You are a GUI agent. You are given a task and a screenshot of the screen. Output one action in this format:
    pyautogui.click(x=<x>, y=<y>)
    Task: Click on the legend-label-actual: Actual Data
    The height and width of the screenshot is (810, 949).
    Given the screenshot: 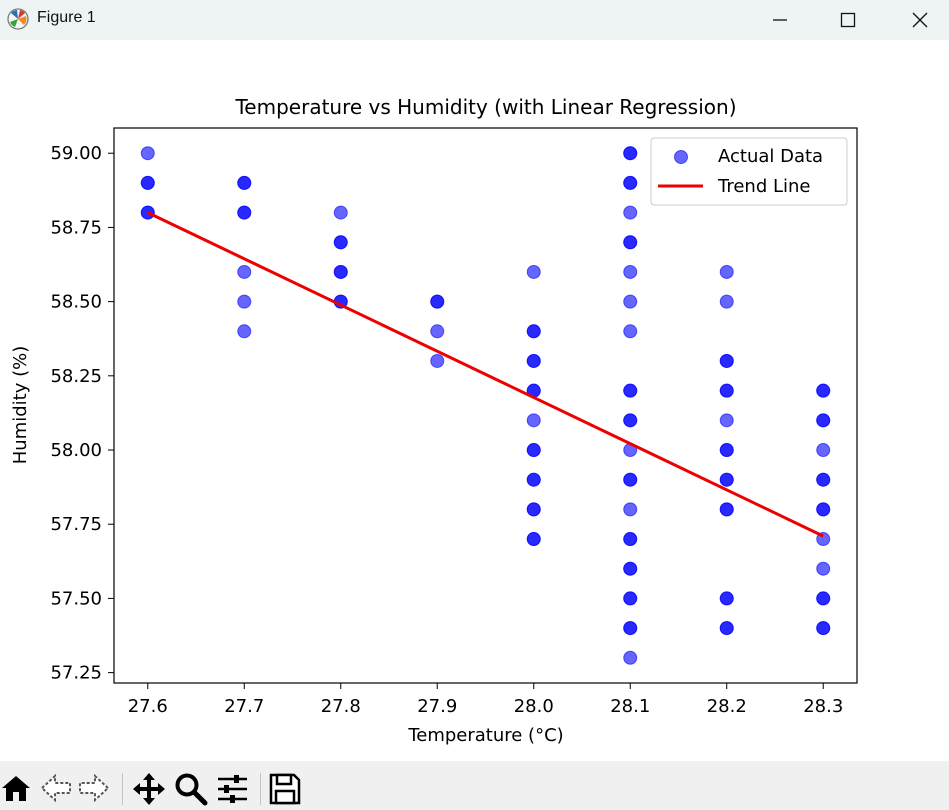 What is the action you would take?
    pyautogui.click(x=770, y=156)
    